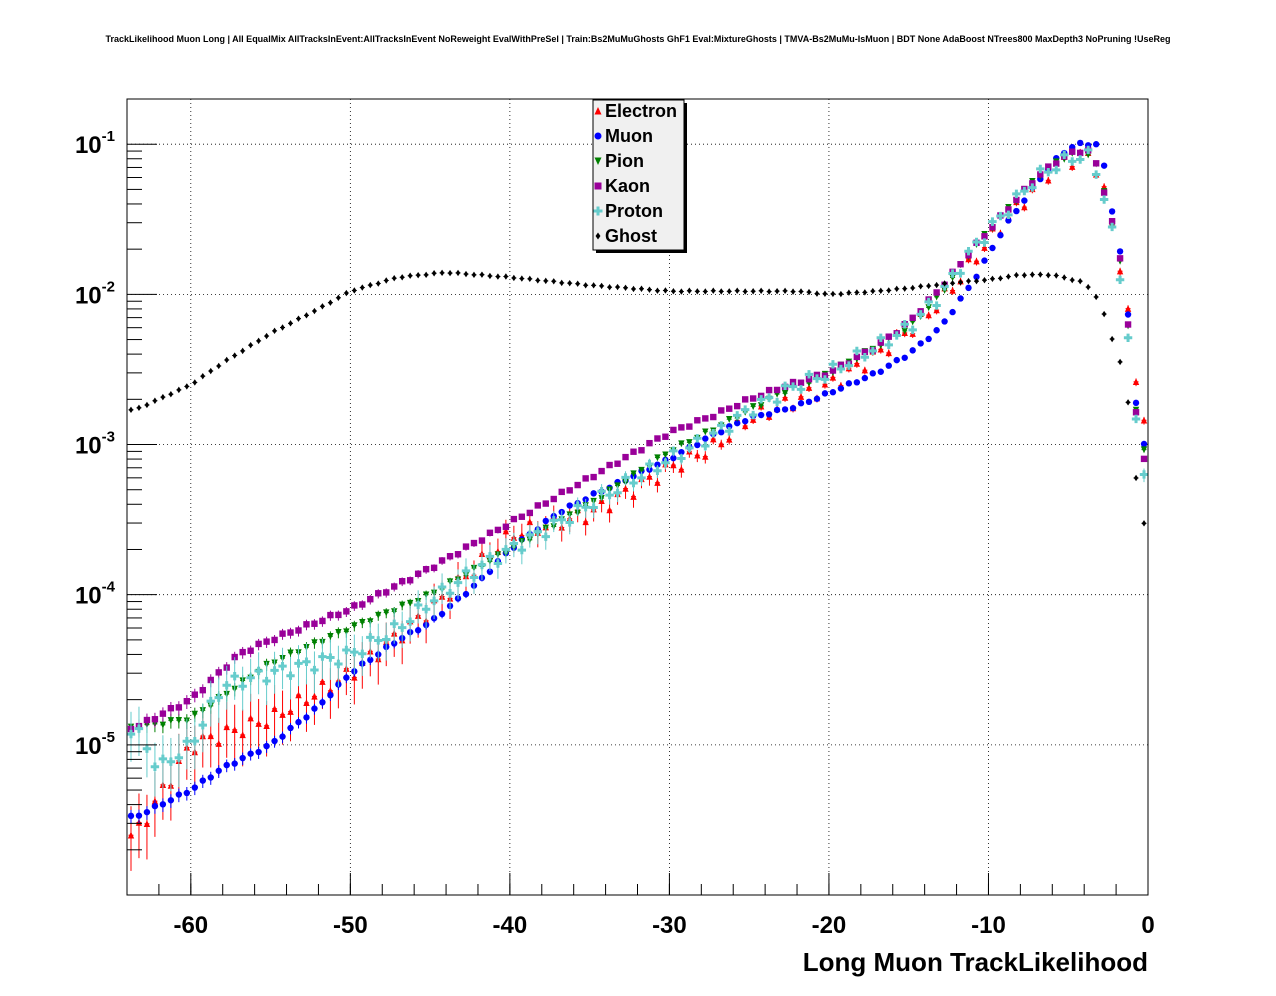 This screenshot has width=1276, height=996. I want to click on legend-label: Electron, so click(641, 111).